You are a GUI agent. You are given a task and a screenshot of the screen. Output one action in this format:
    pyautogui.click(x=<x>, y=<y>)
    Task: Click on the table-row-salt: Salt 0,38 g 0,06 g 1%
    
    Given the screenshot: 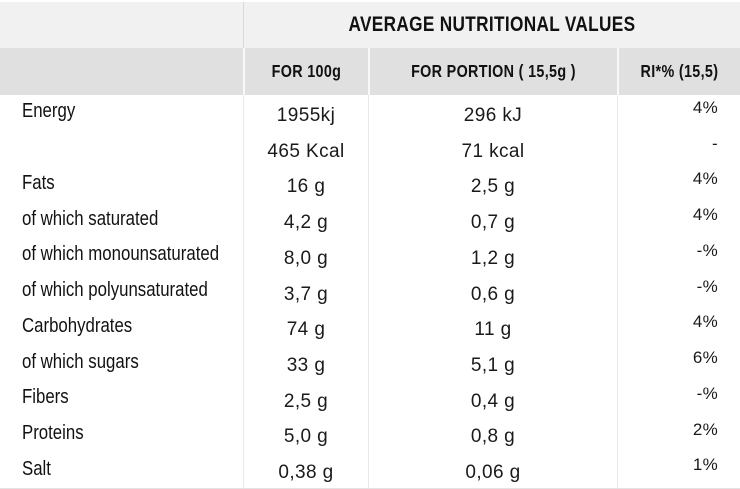 What is the action you would take?
    pyautogui.click(x=370, y=470)
    